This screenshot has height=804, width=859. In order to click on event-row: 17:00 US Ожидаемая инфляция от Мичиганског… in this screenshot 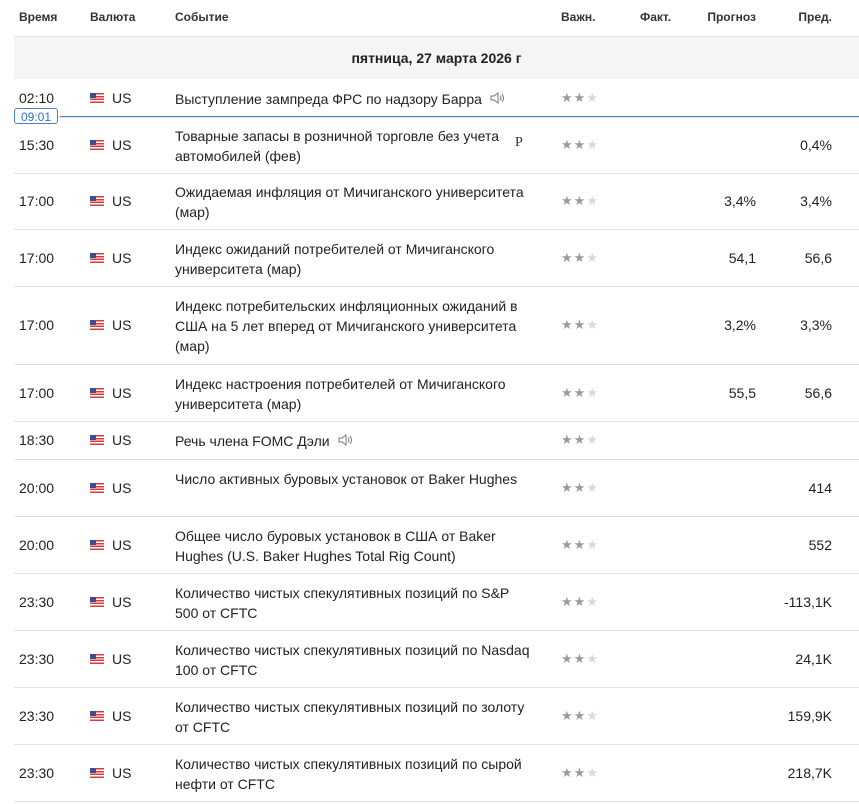, I will do `click(429, 202)`.